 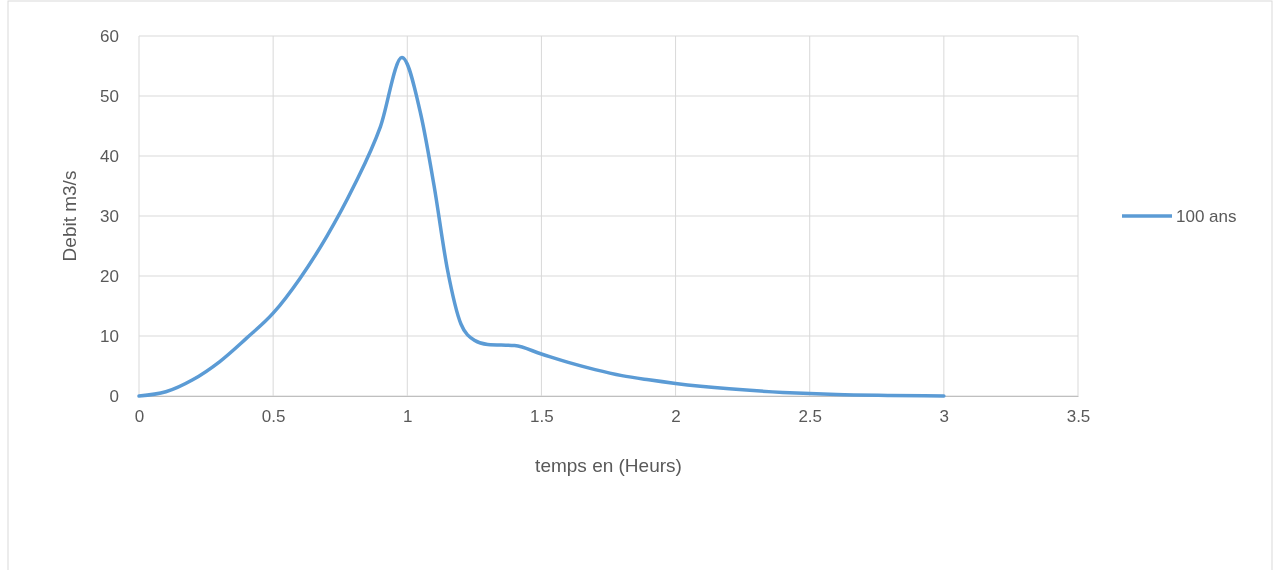 I want to click on y-tick-label: 10, so click(x=109, y=336).